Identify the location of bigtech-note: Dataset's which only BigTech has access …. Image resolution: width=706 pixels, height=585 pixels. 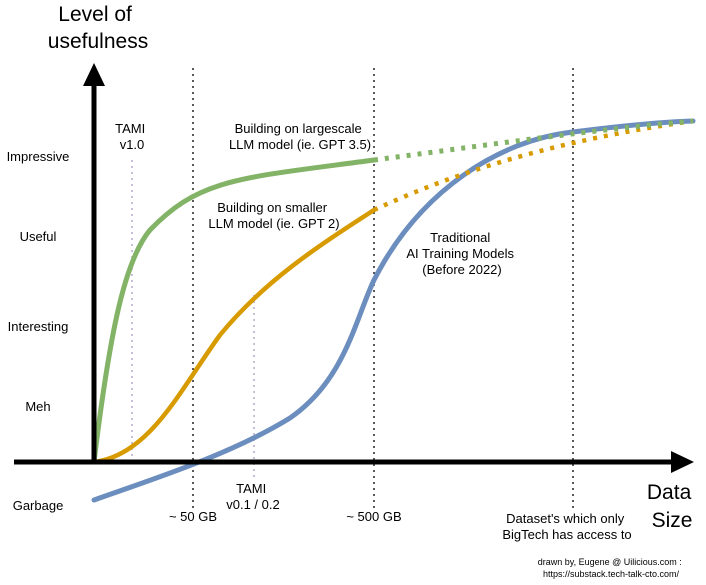
(566, 526).